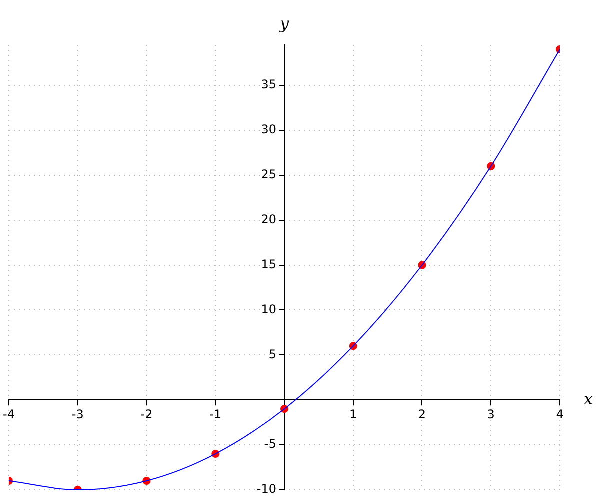 The image size is (600, 500). What do you see at coordinates (268, 85) in the screenshot?
I see `y-tick-label: 35` at bounding box center [268, 85].